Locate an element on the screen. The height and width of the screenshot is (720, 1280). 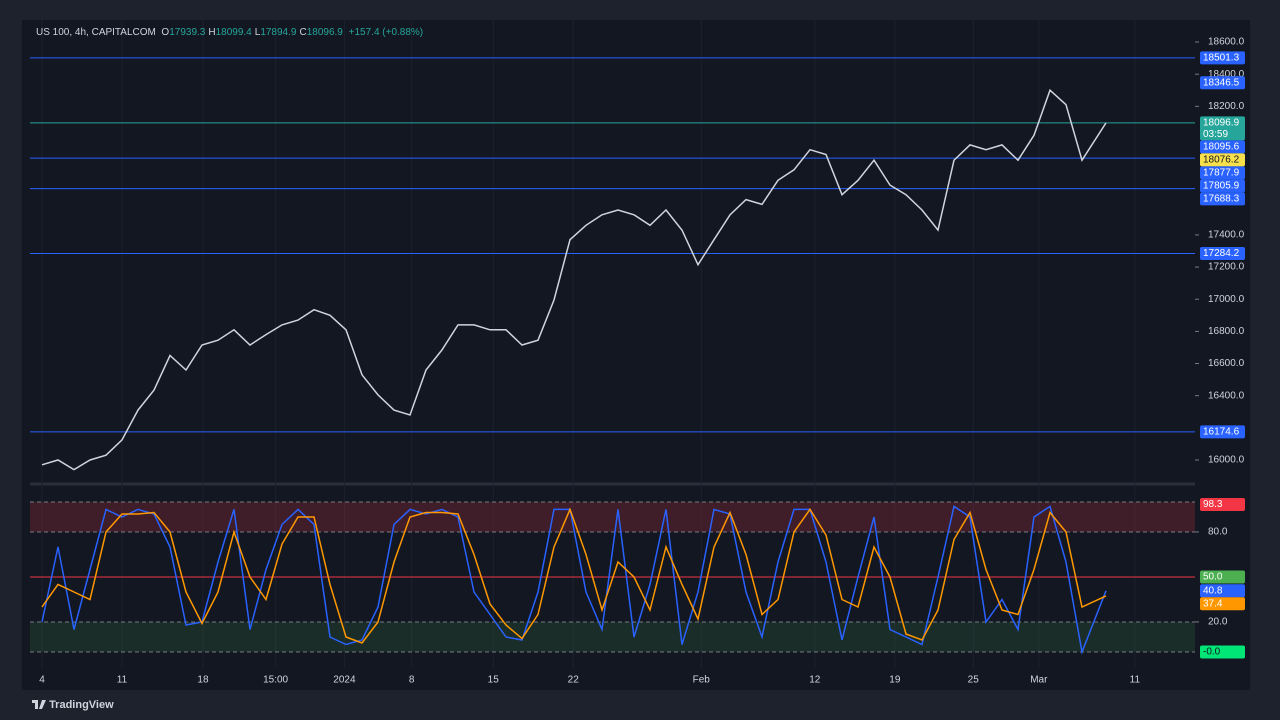
x-tick-label: 4 is located at coordinates (42, 680).